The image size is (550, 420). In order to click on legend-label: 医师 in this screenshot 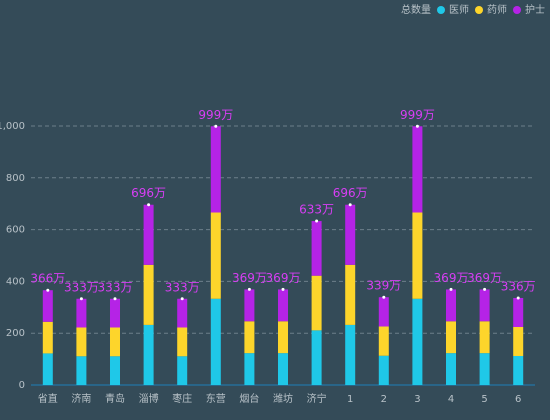, I will do `click(459, 9)`.